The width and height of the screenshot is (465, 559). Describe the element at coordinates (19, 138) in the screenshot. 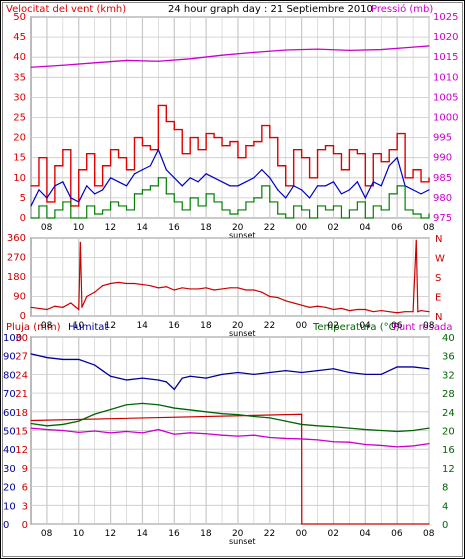

I see `wind-tick-label: 20` at that location.